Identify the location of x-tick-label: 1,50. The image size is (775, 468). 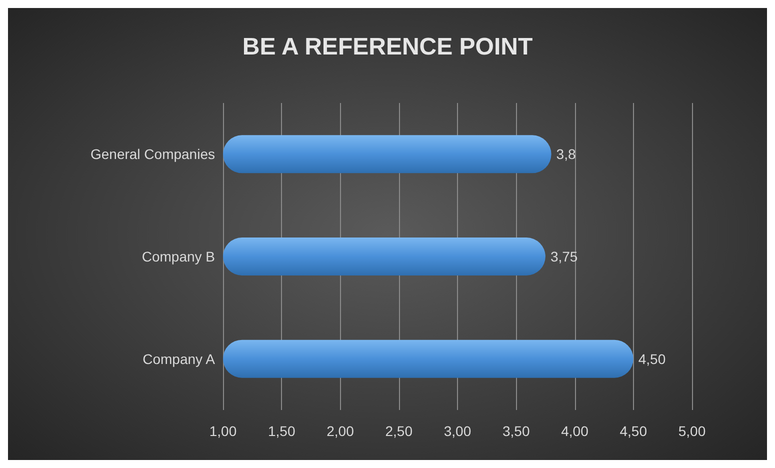
(282, 431).